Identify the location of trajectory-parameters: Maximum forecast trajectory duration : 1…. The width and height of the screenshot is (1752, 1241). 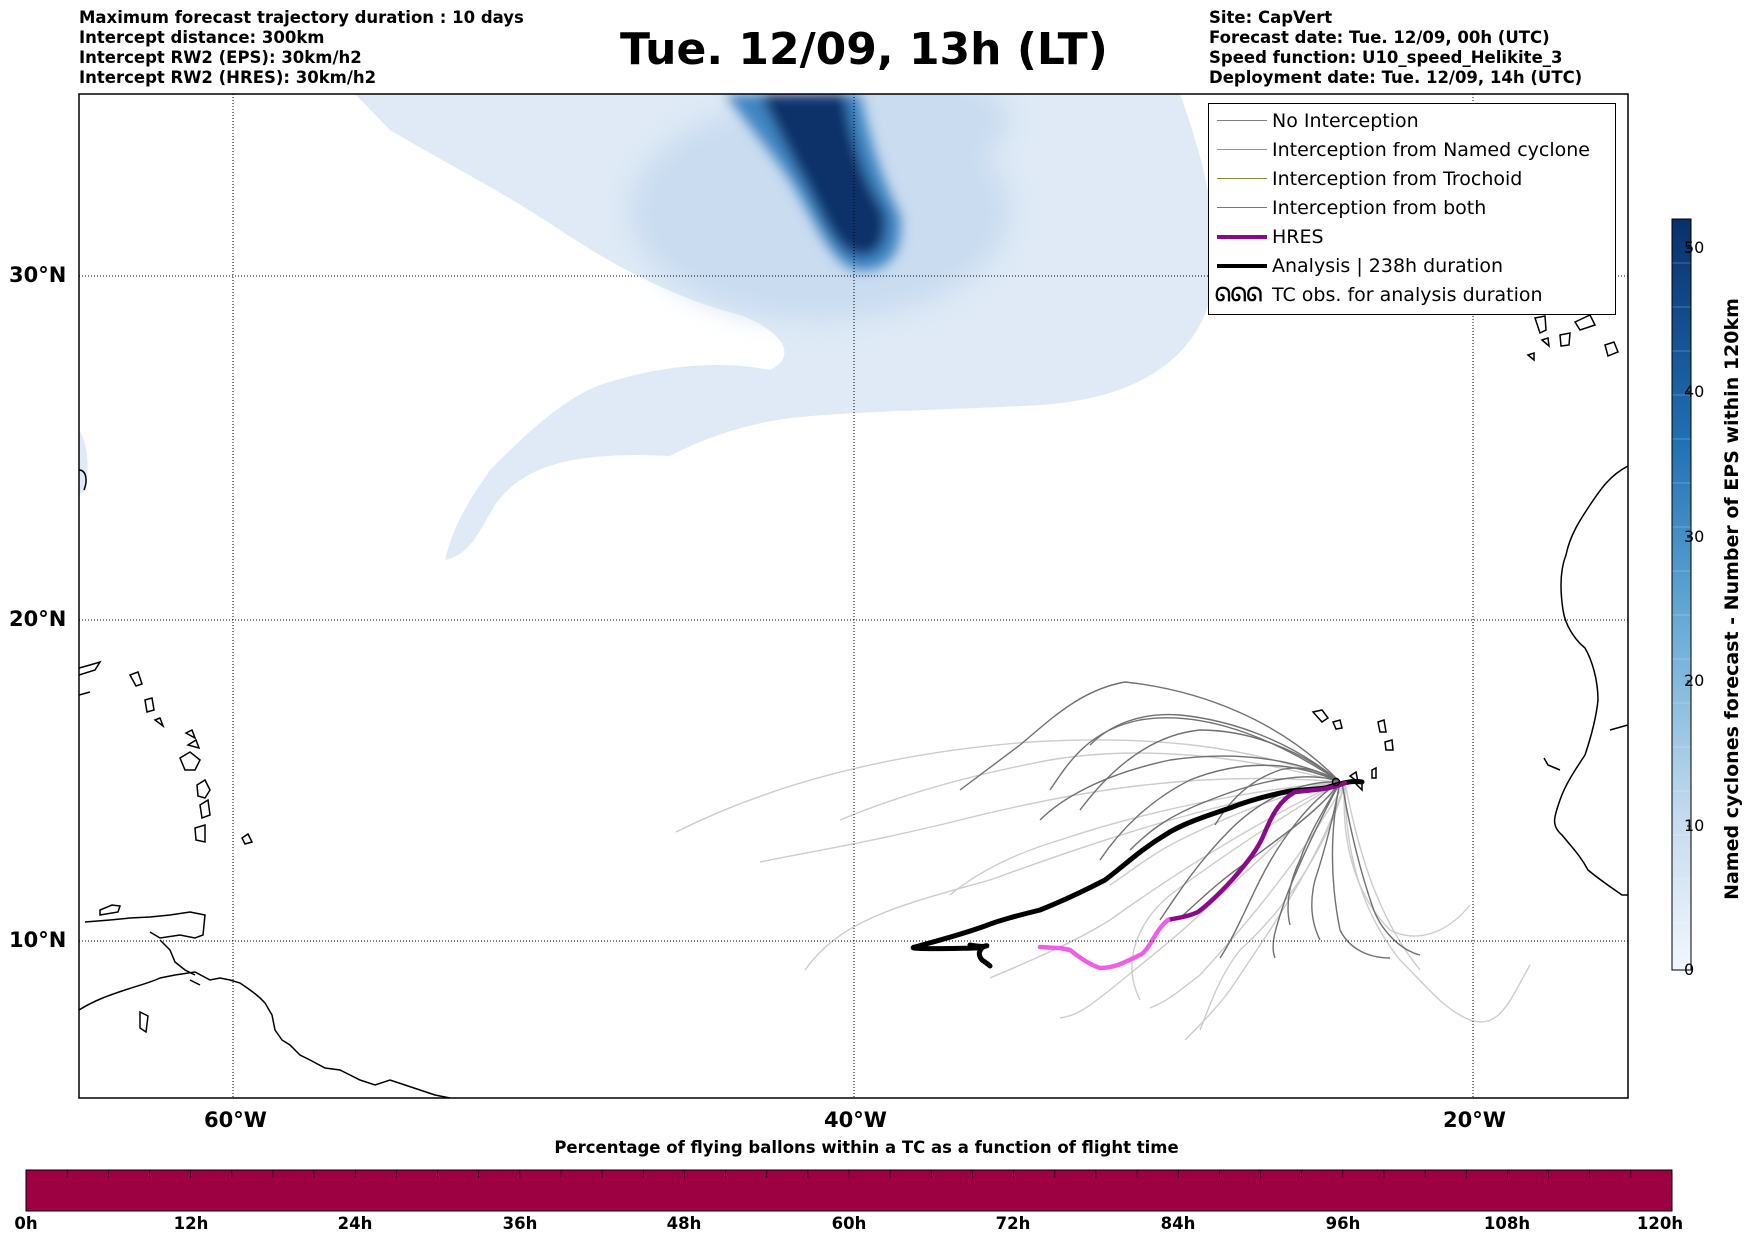
(301, 48).